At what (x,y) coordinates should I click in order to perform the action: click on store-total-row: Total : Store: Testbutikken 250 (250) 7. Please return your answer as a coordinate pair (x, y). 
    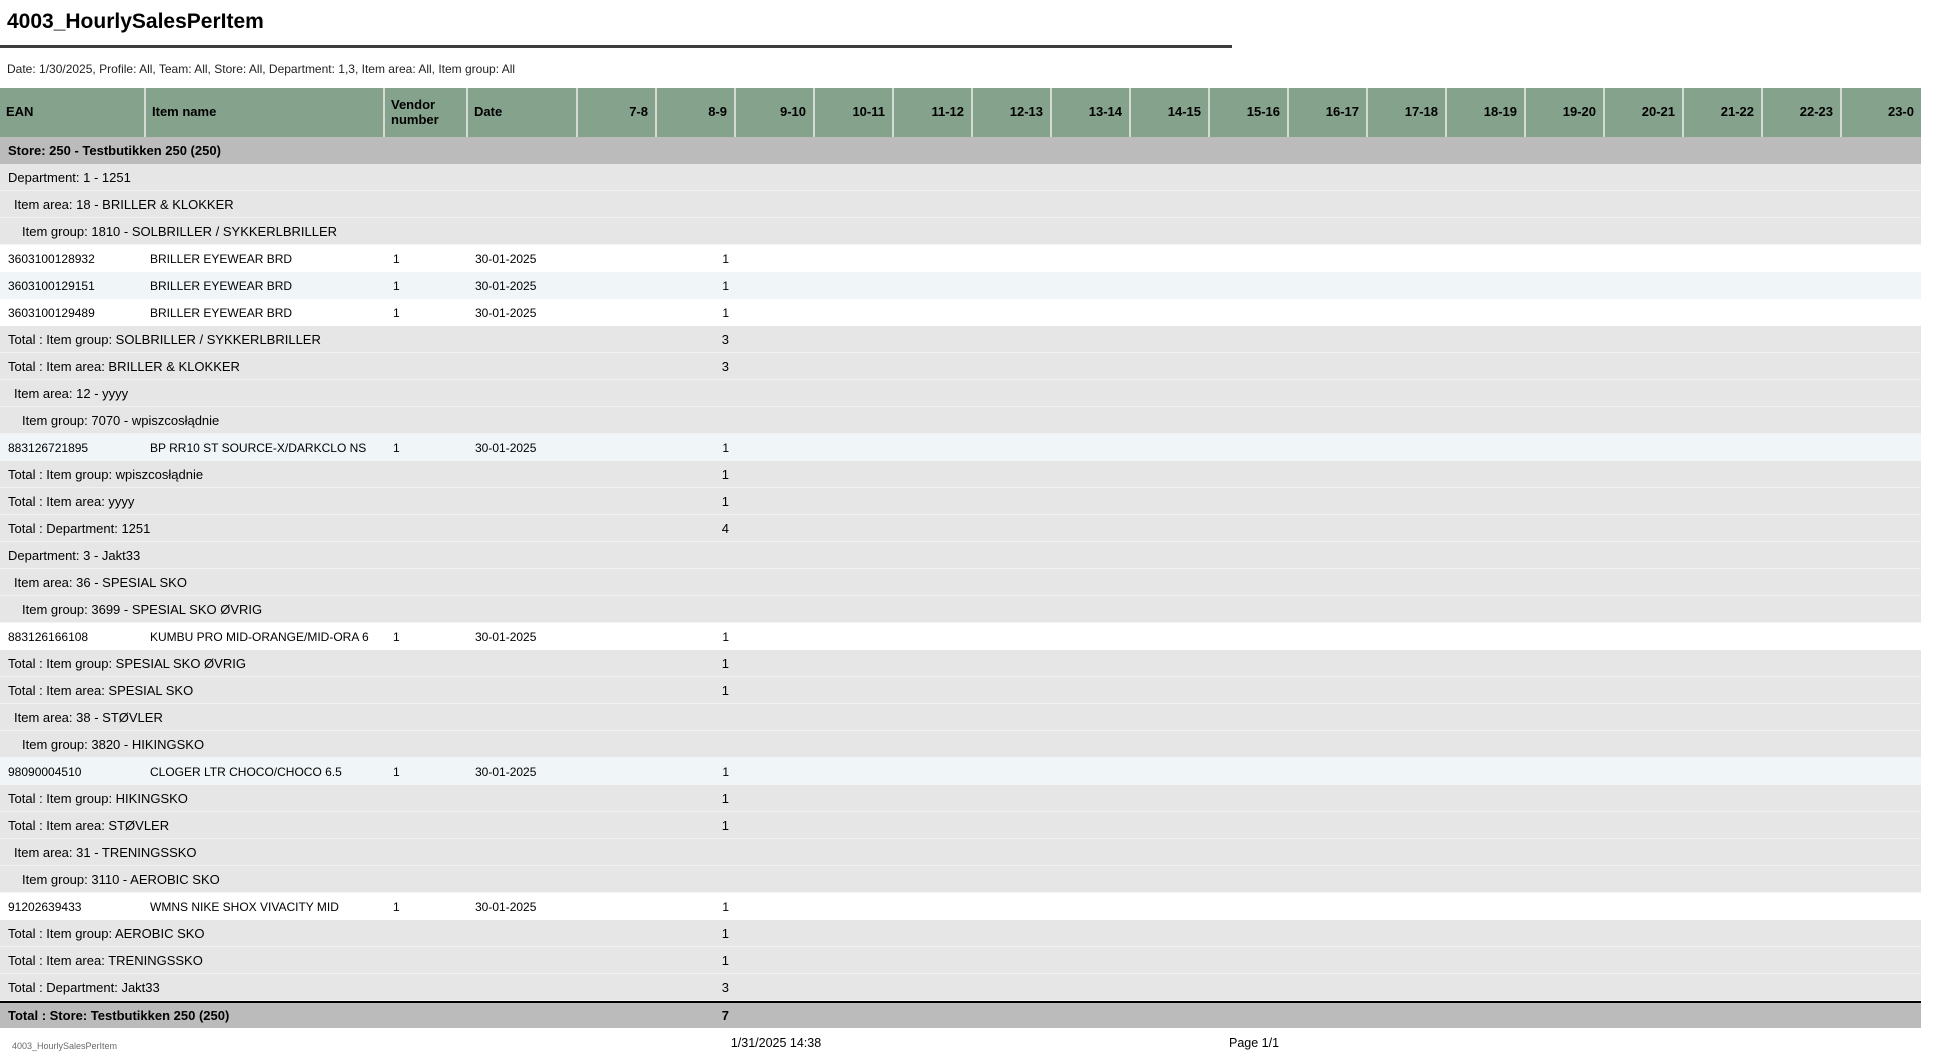
    Looking at the image, I should click on (960, 1014).